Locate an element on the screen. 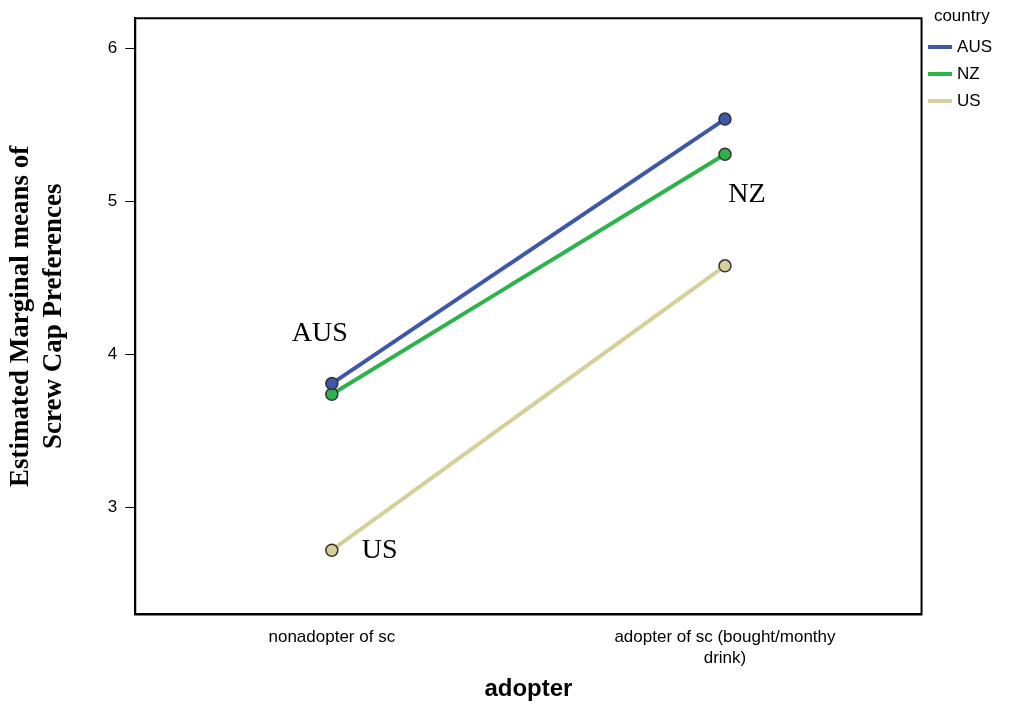  legend-label: NZ is located at coordinates (968, 73).